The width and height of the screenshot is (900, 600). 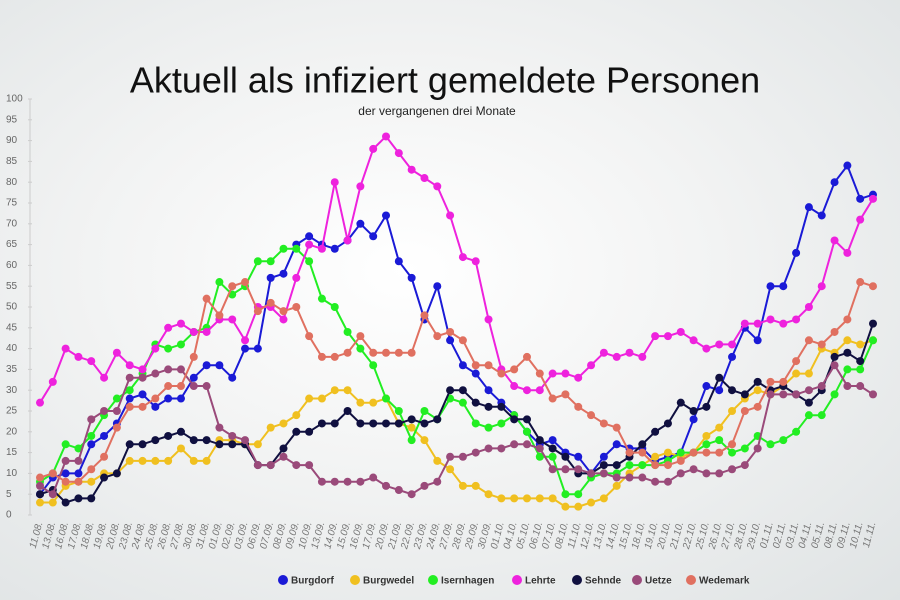 What do you see at coordinates (388, 581) in the screenshot?
I see `legend-label: Burgwedel` at bounding box center [388, 581].